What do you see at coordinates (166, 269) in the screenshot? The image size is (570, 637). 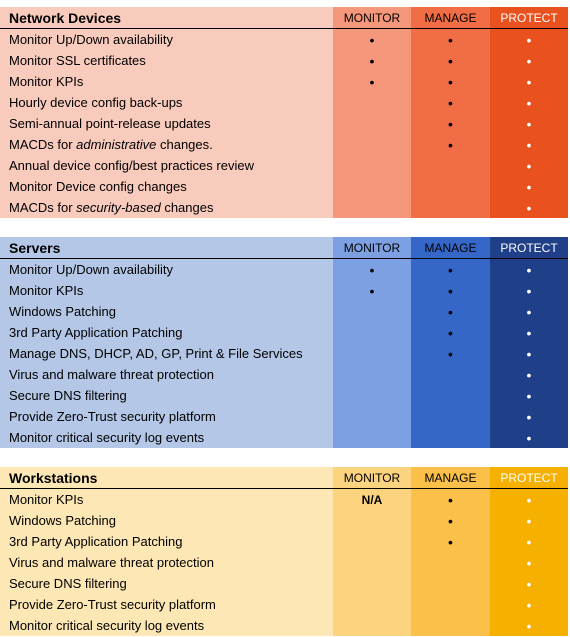 I see `row-label: Monitor Up/Down availability` at bounding box center [166, 269].